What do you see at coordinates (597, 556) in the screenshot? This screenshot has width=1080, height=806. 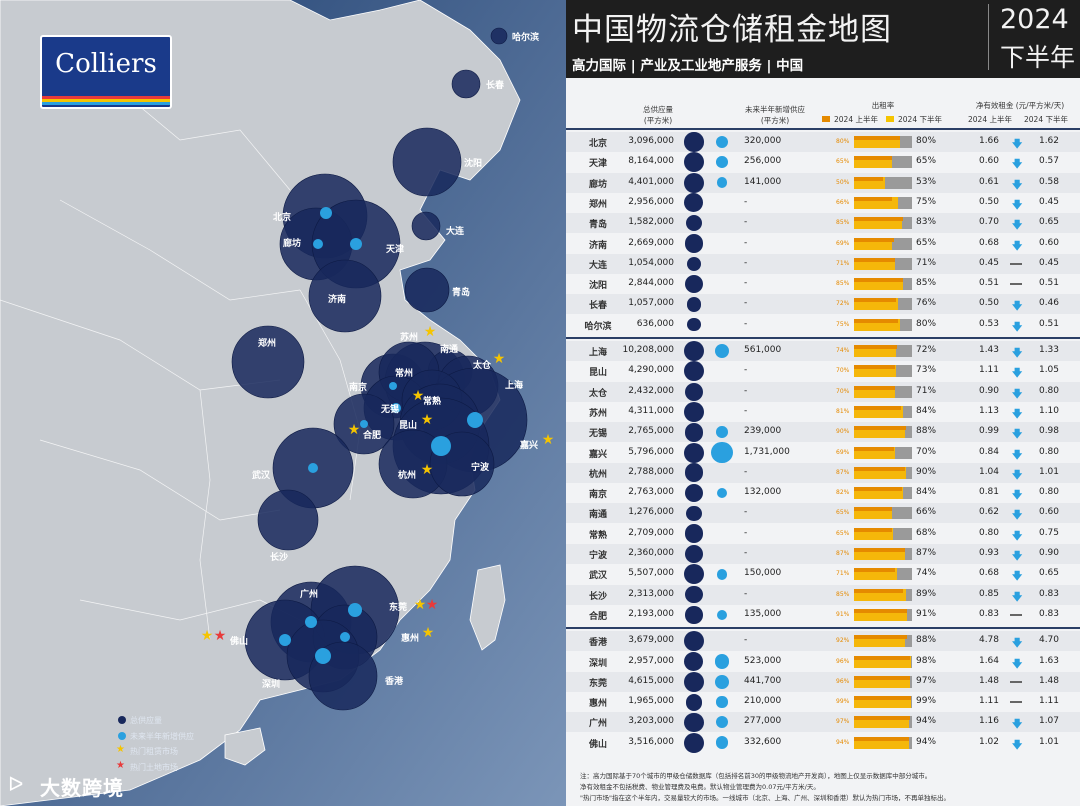 I see `city-name: 宁波` at bounding box center [597, 556].